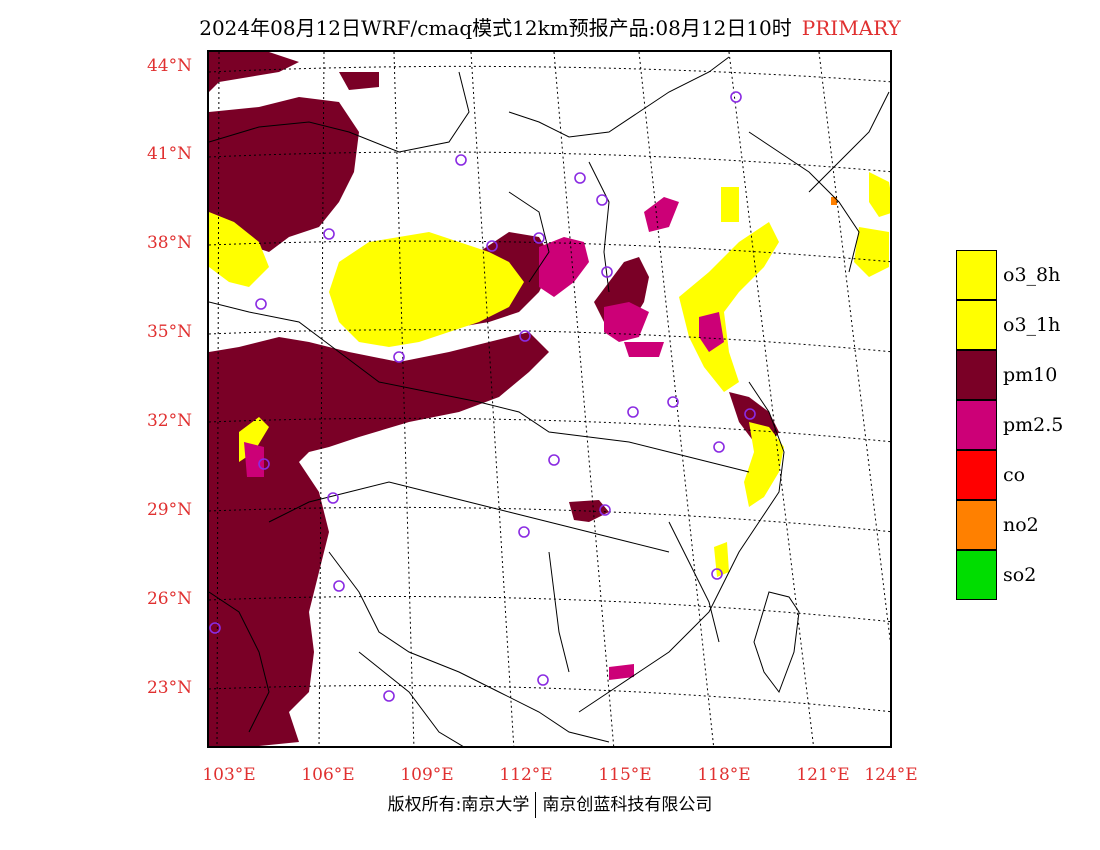  What do you see at coordinates (239, 249) in the screenshot?
I see `o3-west` at bounding box center [239, 249].